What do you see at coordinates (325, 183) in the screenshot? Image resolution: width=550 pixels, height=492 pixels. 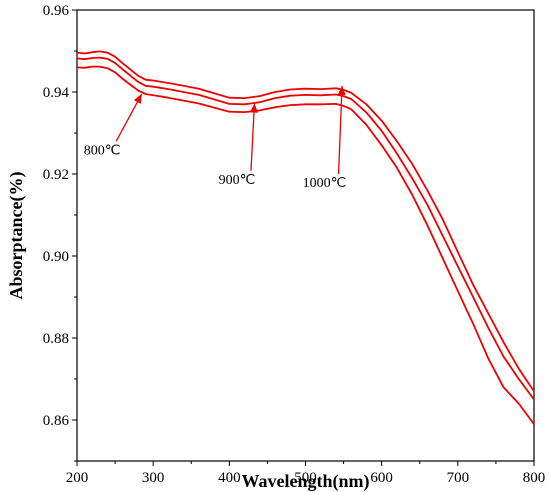 I see `annotation-label: 1000℃` at bounding box center [325, 183].